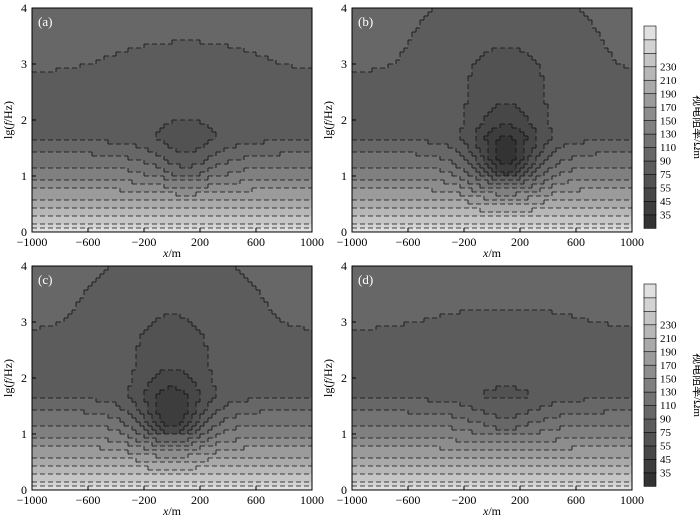  I want to click on yticks-c: 0 1 2 3 4, so click(28, 378).